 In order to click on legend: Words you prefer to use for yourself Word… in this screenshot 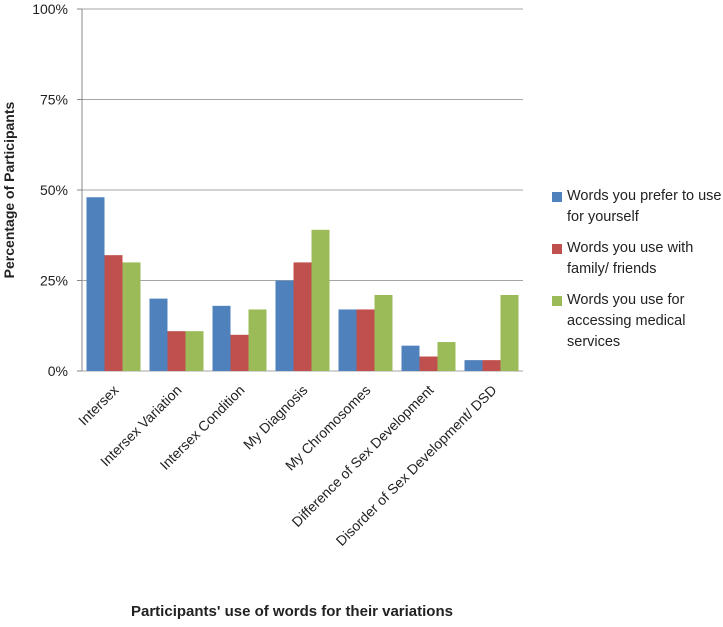, I will do `click(637, 274)`.